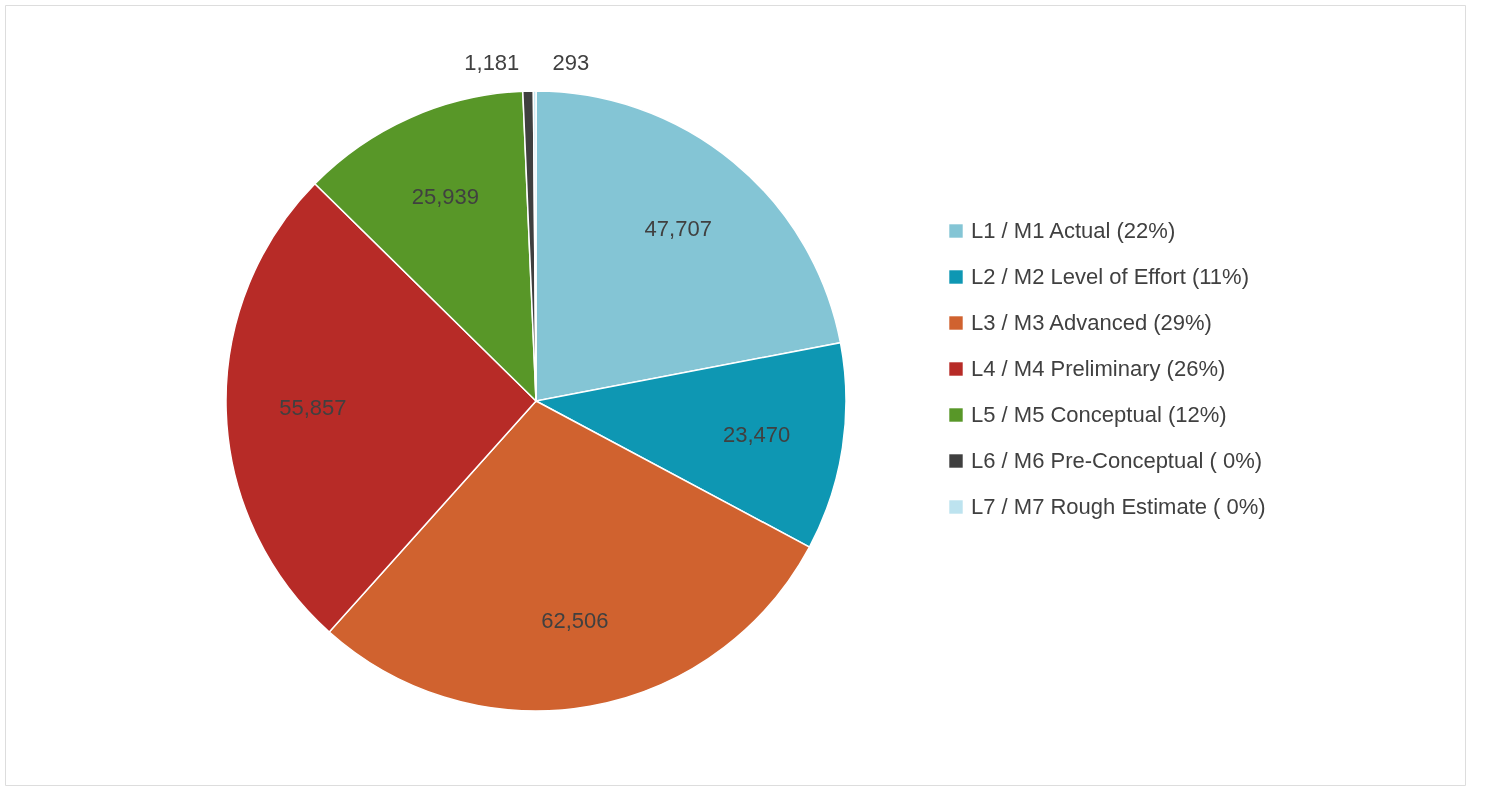  Describe the element at coordinates (757, 434) in the screenshot. I see `data-label: 23,470` at that location.